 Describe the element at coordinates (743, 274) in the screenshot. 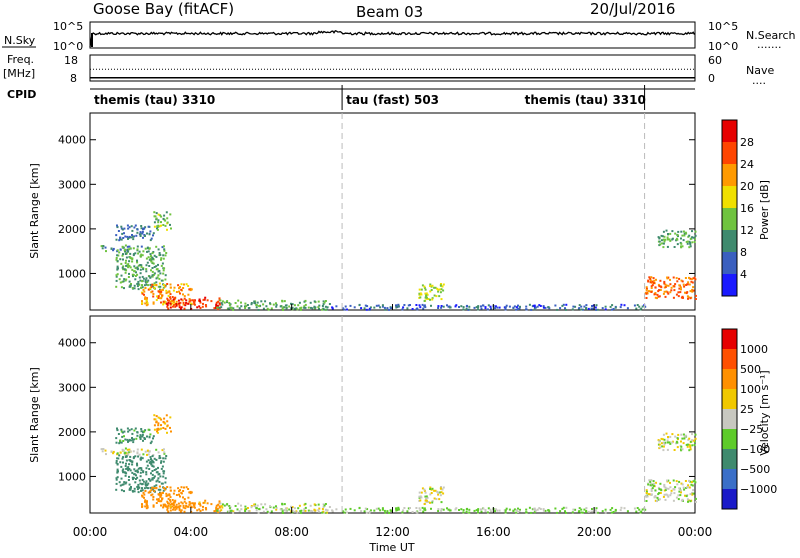

I see `colorbar-tick-label: 4` at that location.